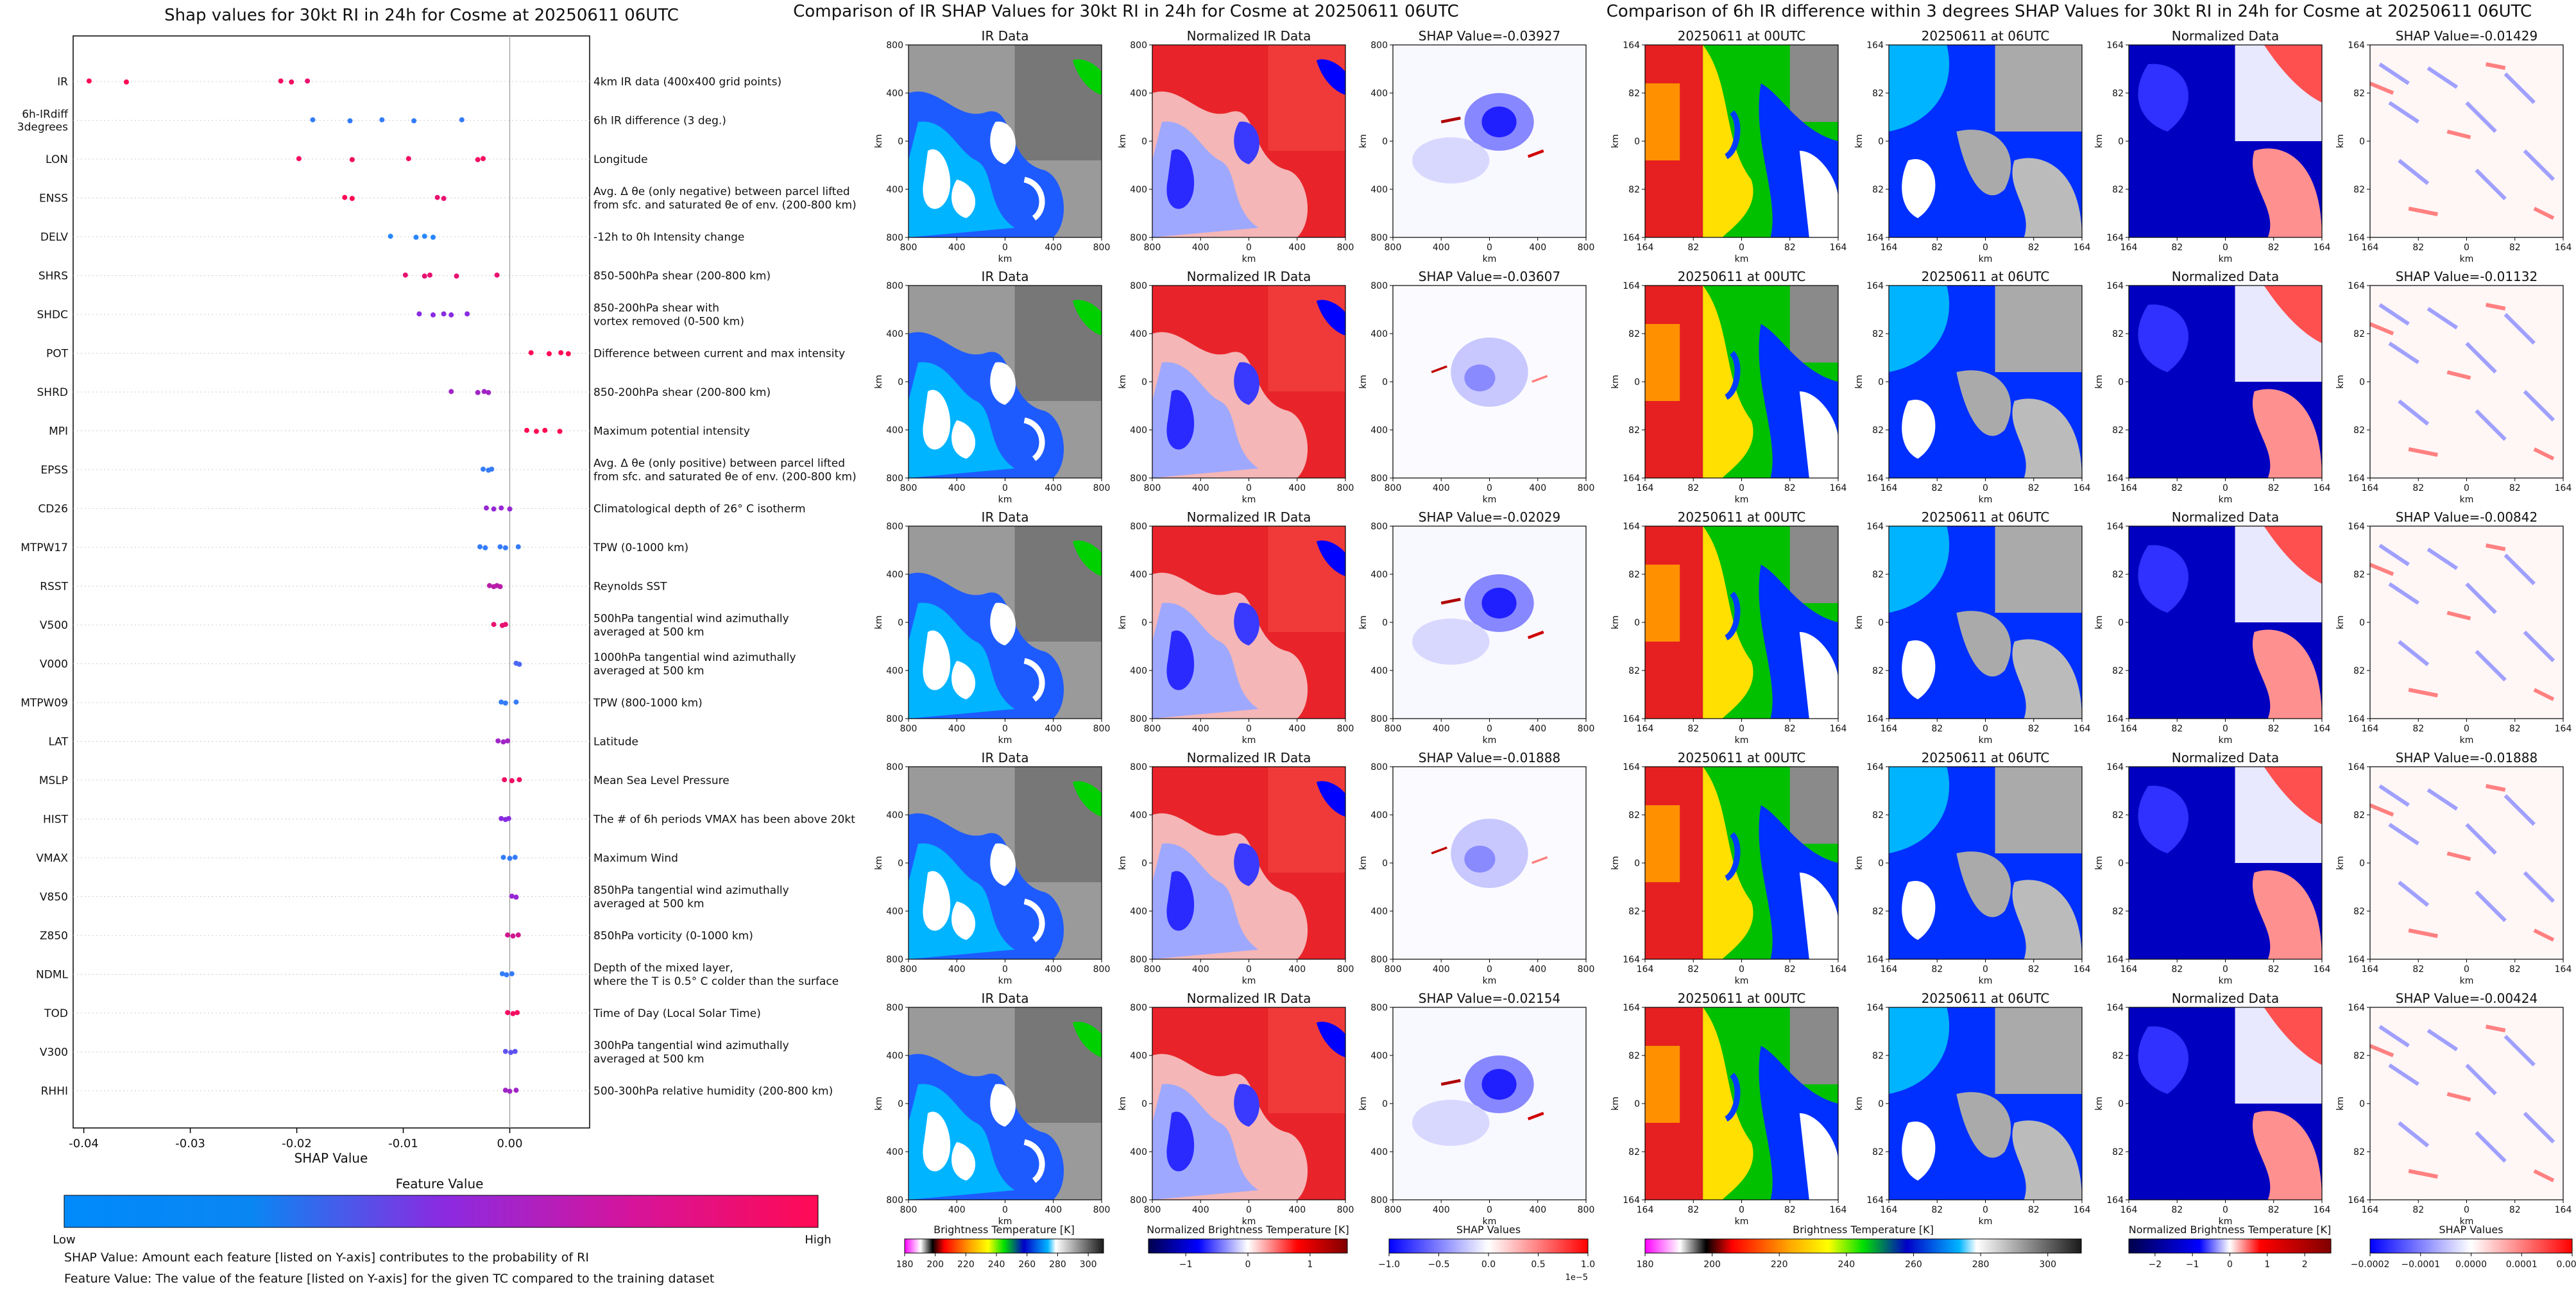  What do you see at coordinates (53, 510) in the screenshot?
I see `feature-code-label: CD26` at bounding box center [53, 510].